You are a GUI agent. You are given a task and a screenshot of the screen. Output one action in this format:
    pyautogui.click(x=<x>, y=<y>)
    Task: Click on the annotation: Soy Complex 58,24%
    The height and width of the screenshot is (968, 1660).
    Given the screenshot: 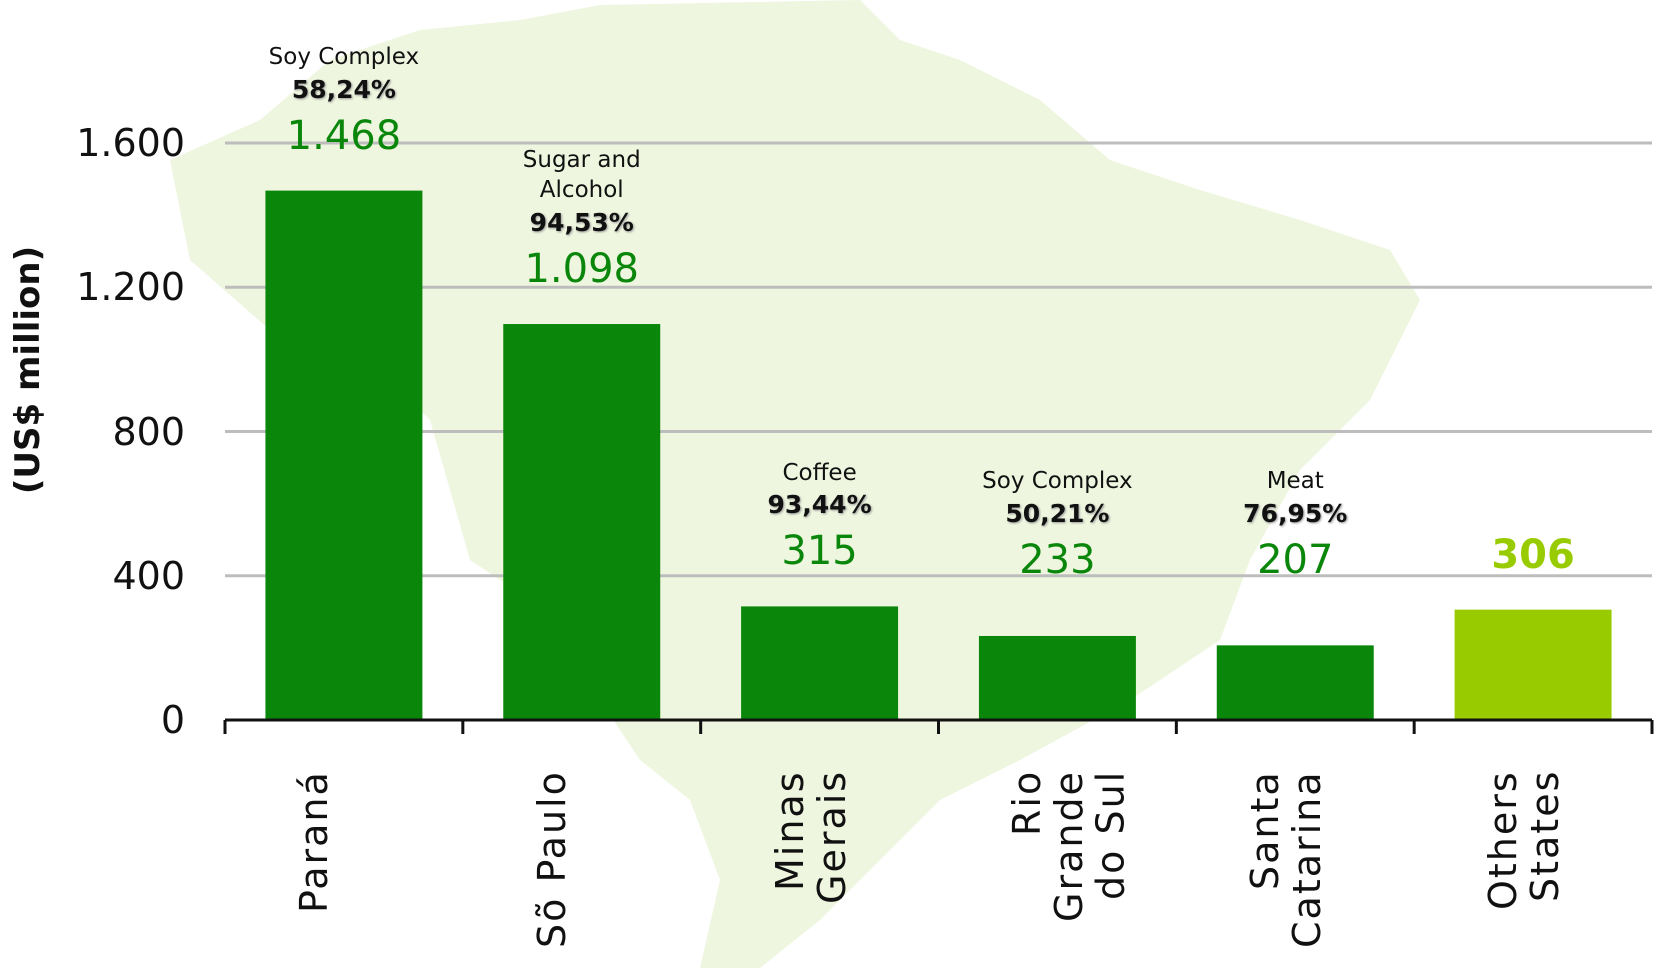 What is the action you would take?
    pyautogui.click(x=344, y=73)
    